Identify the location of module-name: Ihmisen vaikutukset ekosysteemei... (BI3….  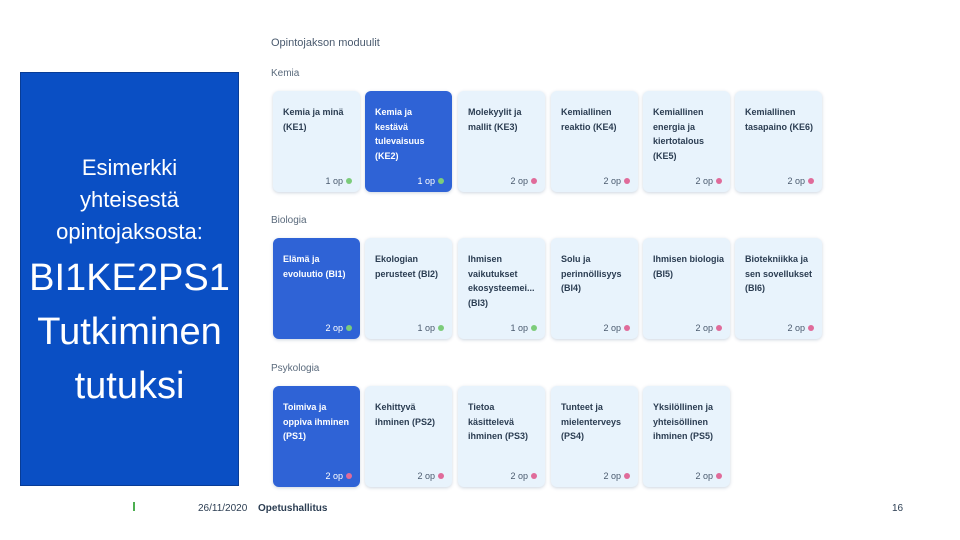
(501, 281).